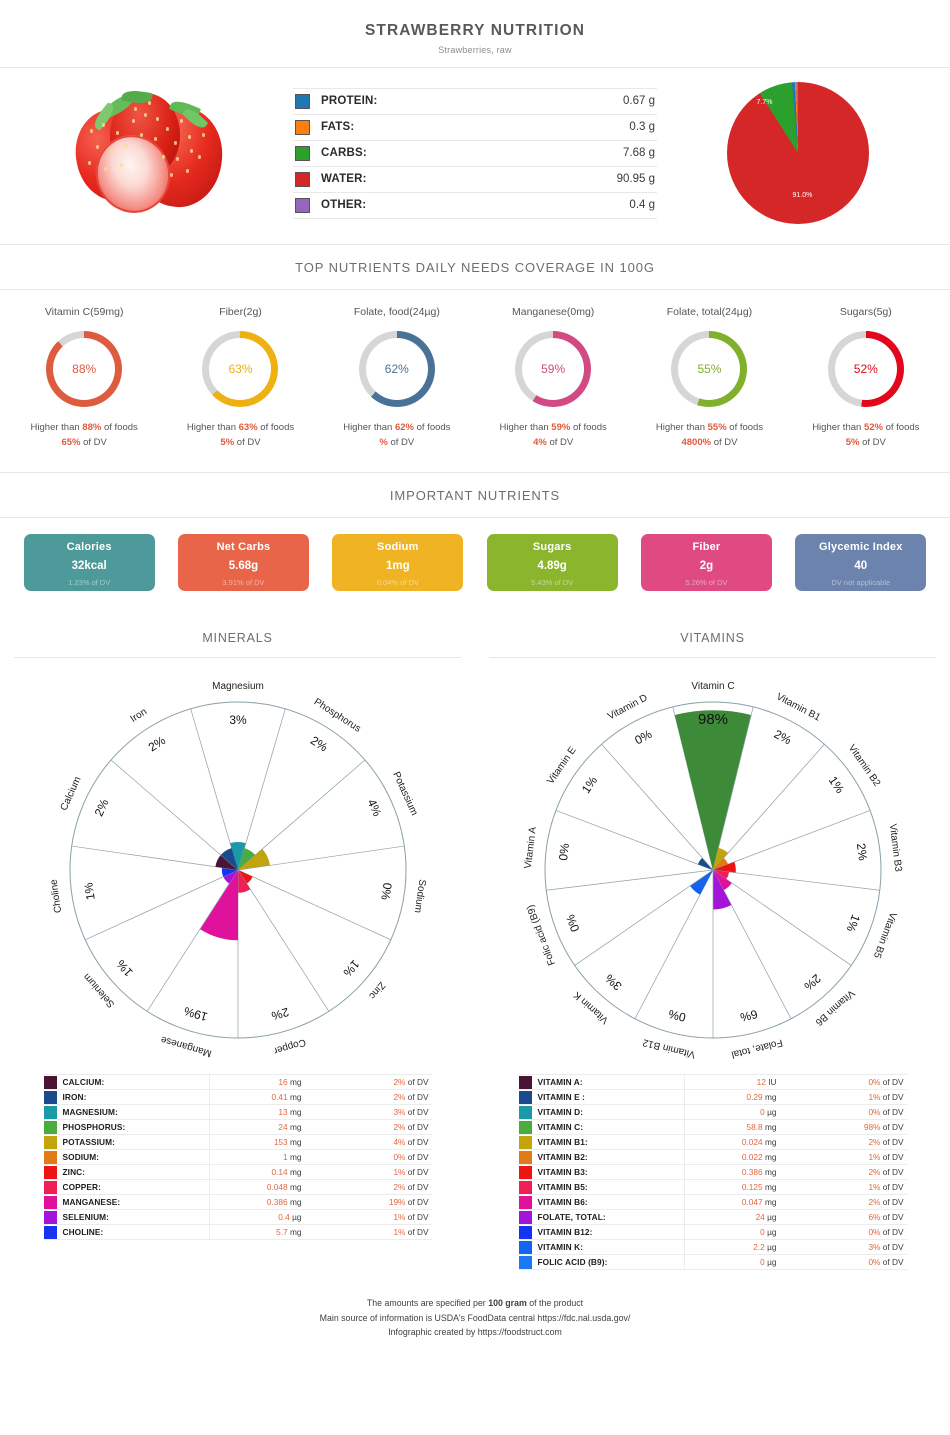  I want to click on nutrient-card: Fiber 2g 5.26% of DV, so click(706, 563).